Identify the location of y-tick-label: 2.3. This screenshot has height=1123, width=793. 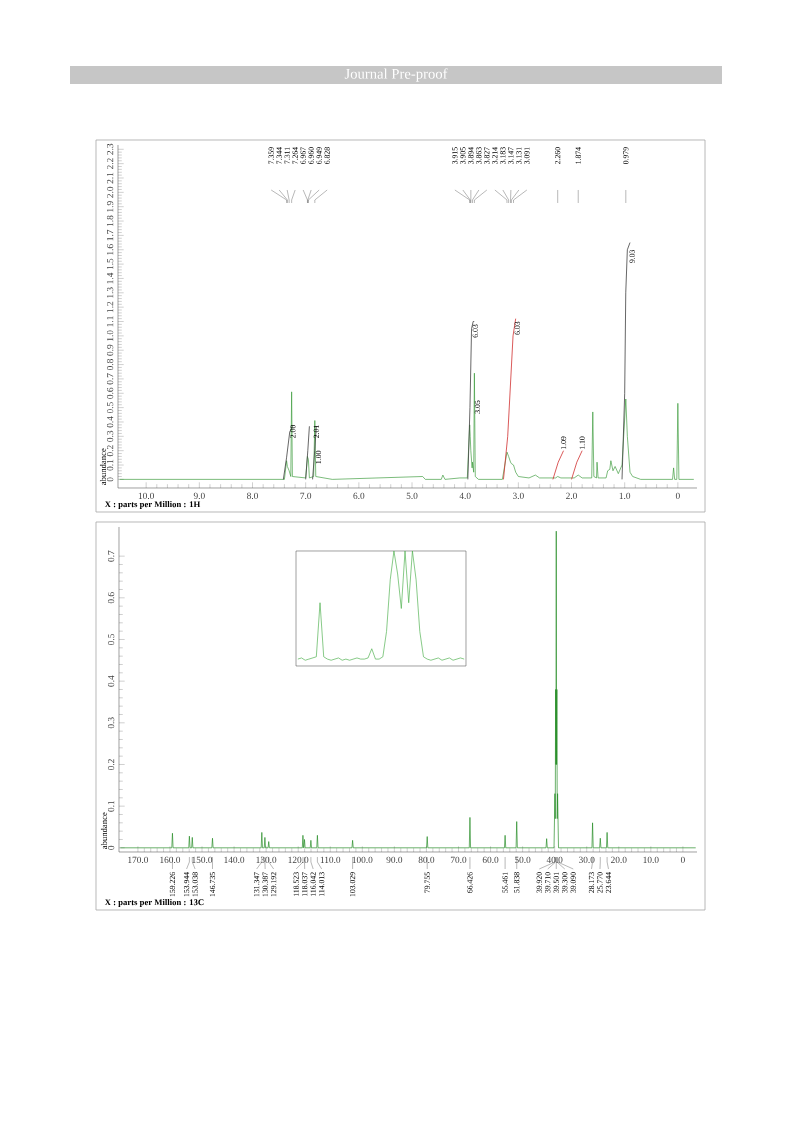
(110, 149).